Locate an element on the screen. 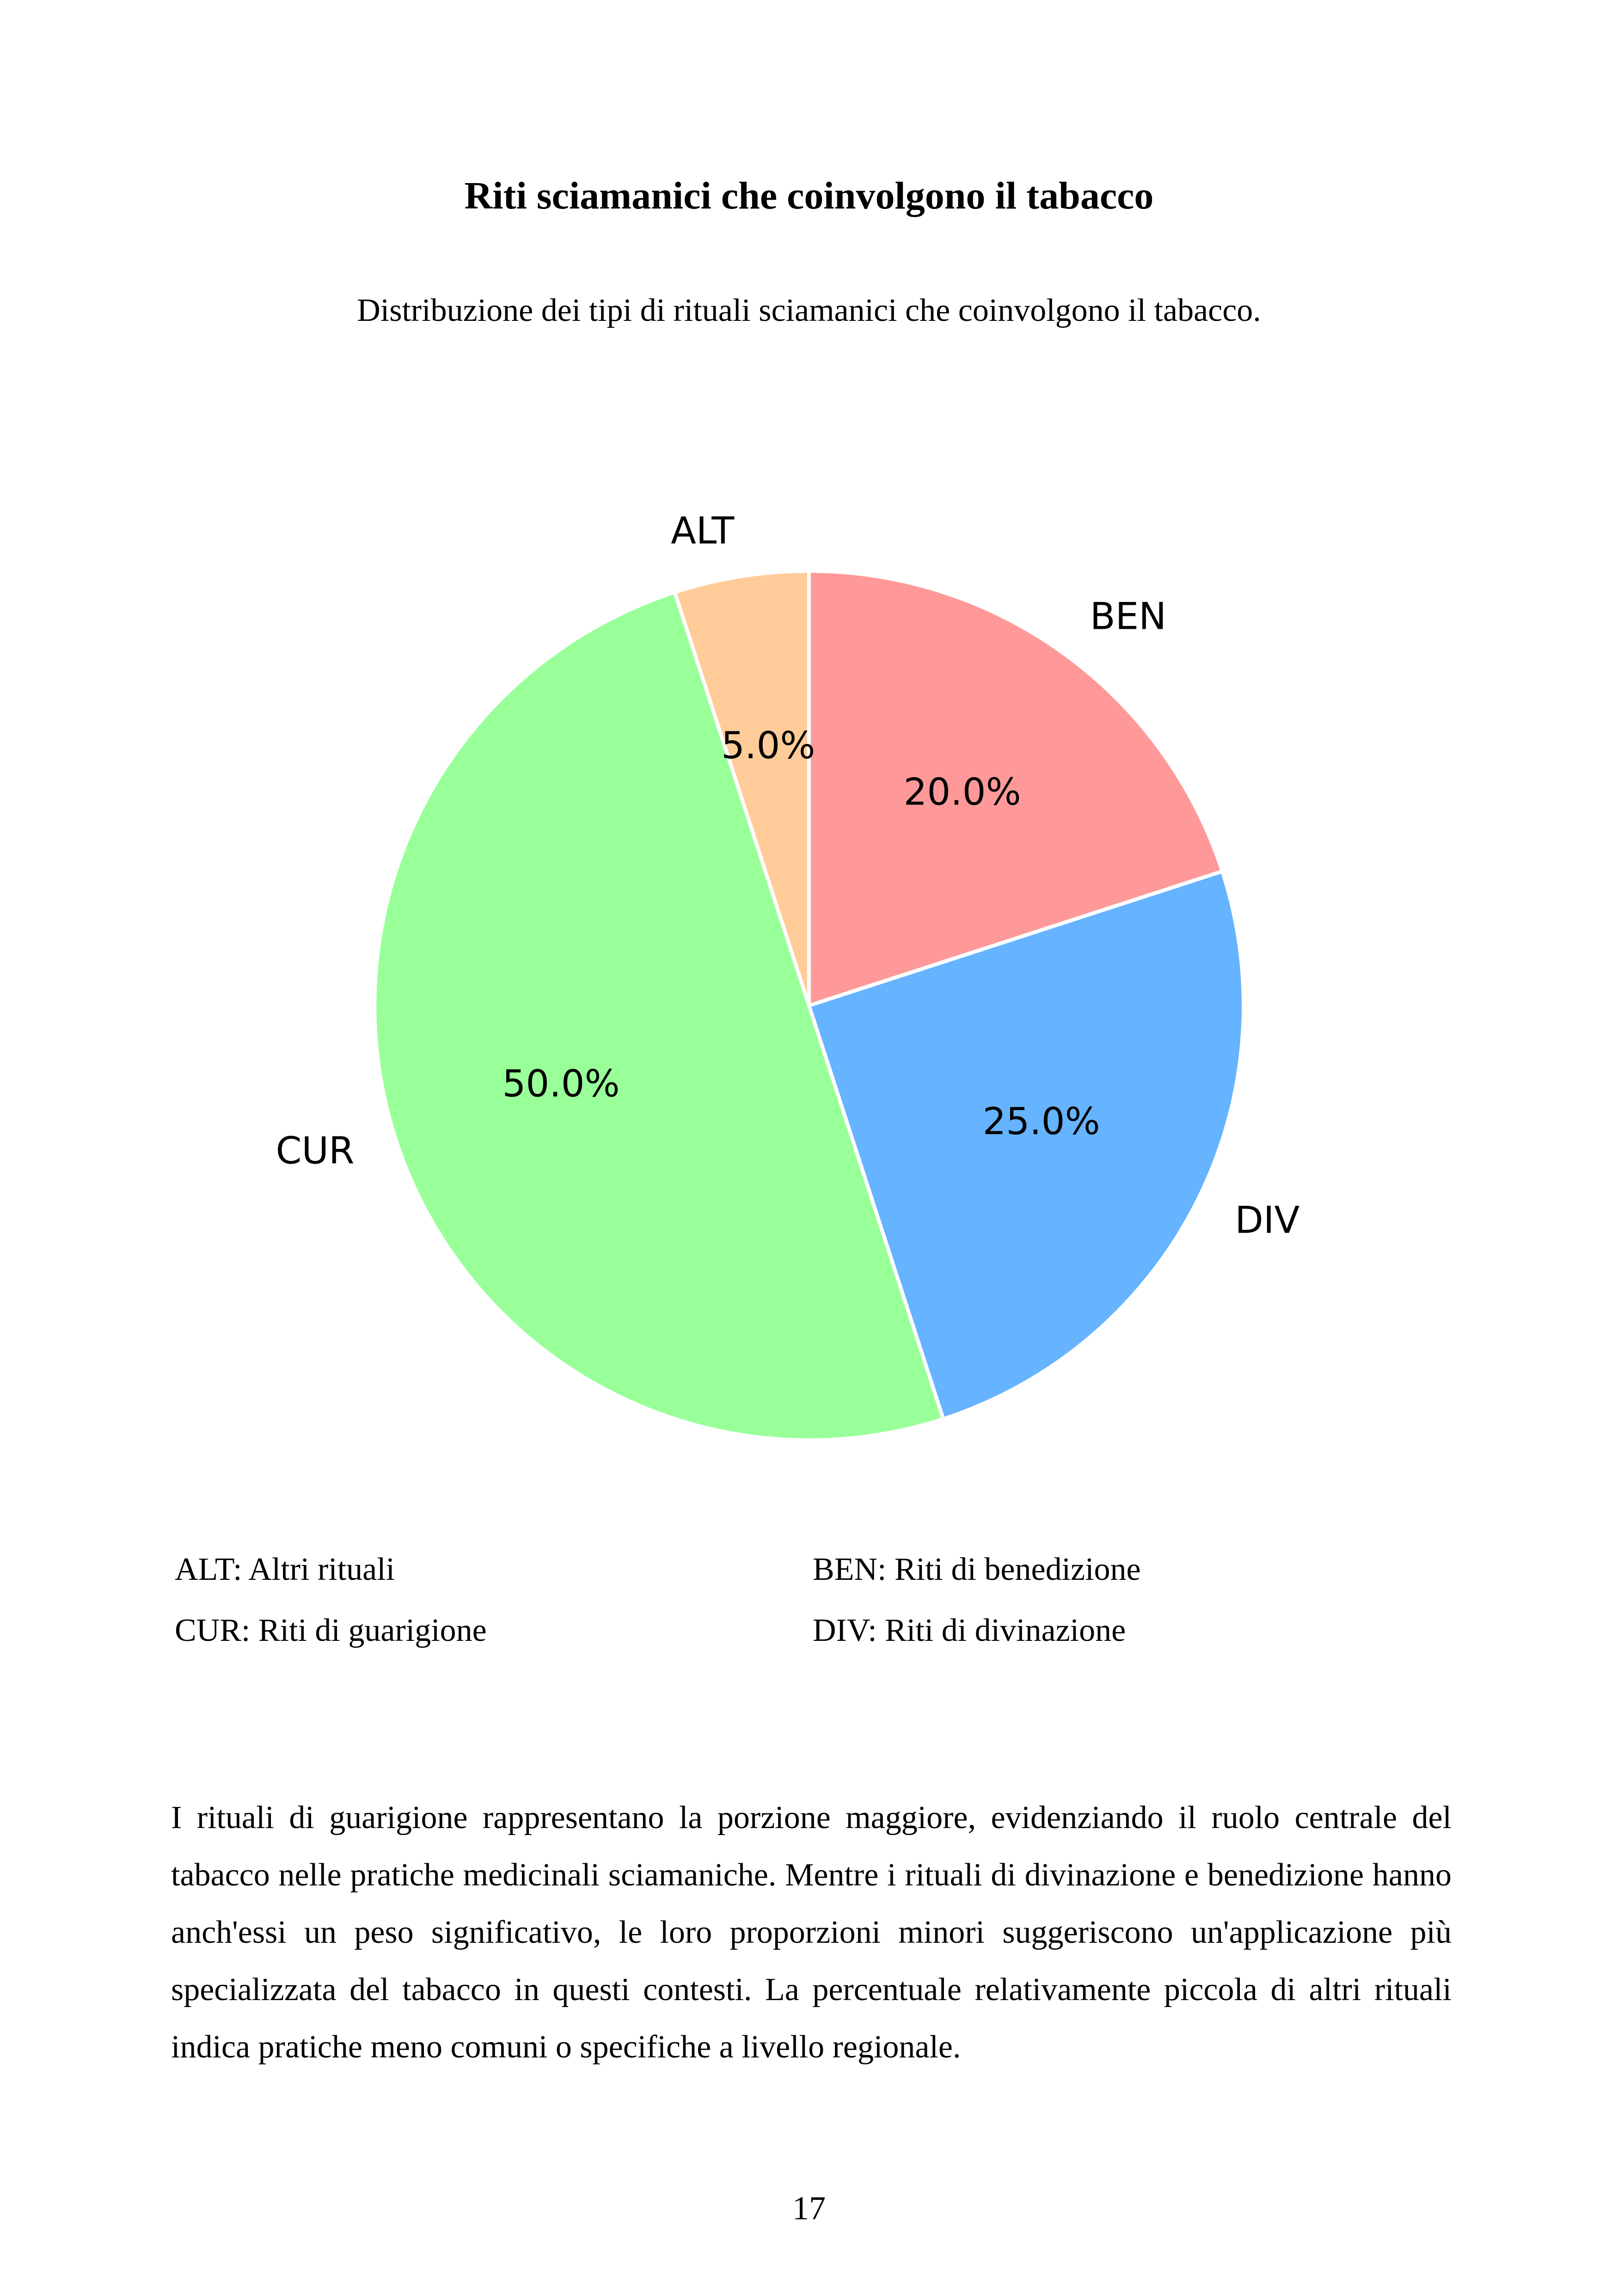 The image size is (1618, 2296). pie-slice-div is located at coordinates (1026, 1145).